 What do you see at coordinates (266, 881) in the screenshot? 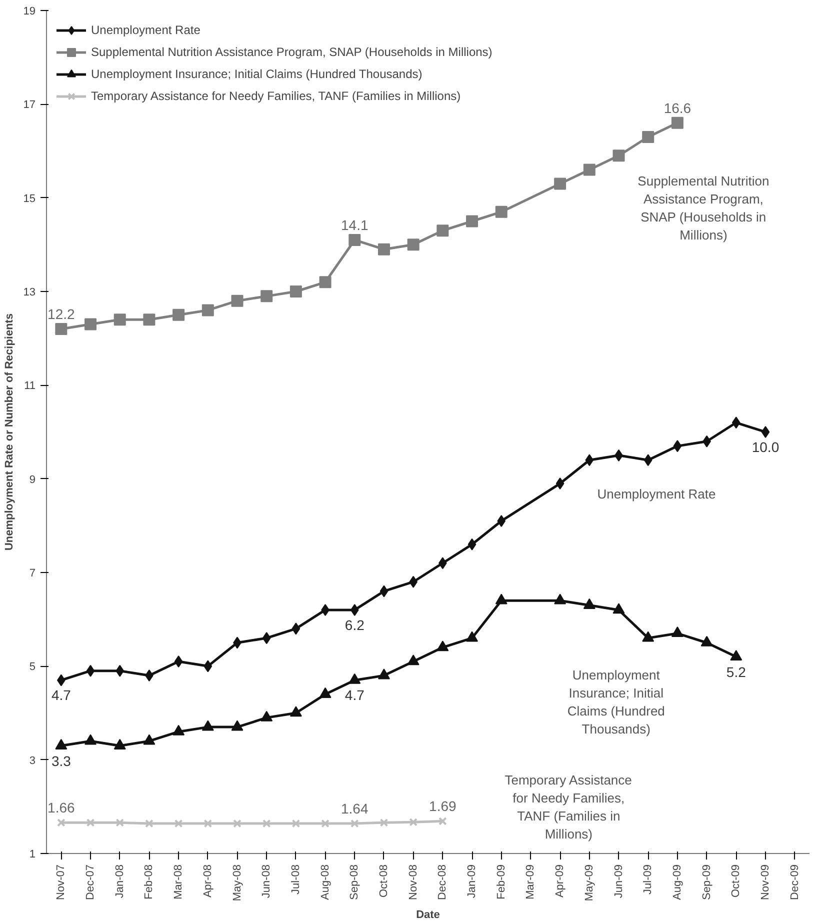
I see `x-tick-label: Jun-08` at bounding box center [266, 881].